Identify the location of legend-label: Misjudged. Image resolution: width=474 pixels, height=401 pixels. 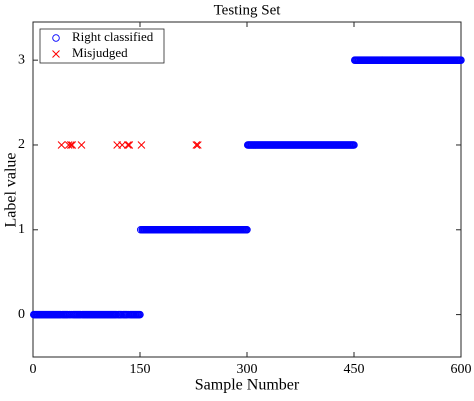
(100, 52).